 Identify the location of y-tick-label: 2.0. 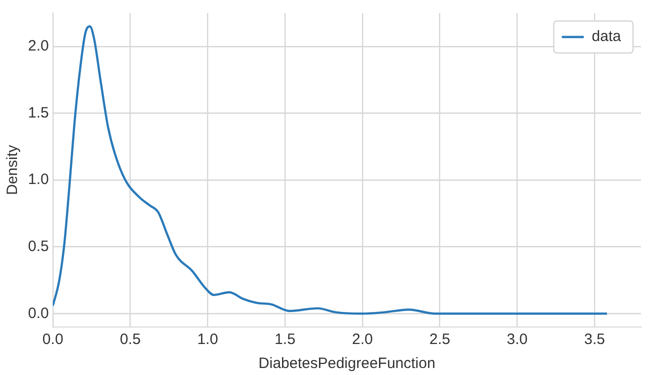
(38, 46).